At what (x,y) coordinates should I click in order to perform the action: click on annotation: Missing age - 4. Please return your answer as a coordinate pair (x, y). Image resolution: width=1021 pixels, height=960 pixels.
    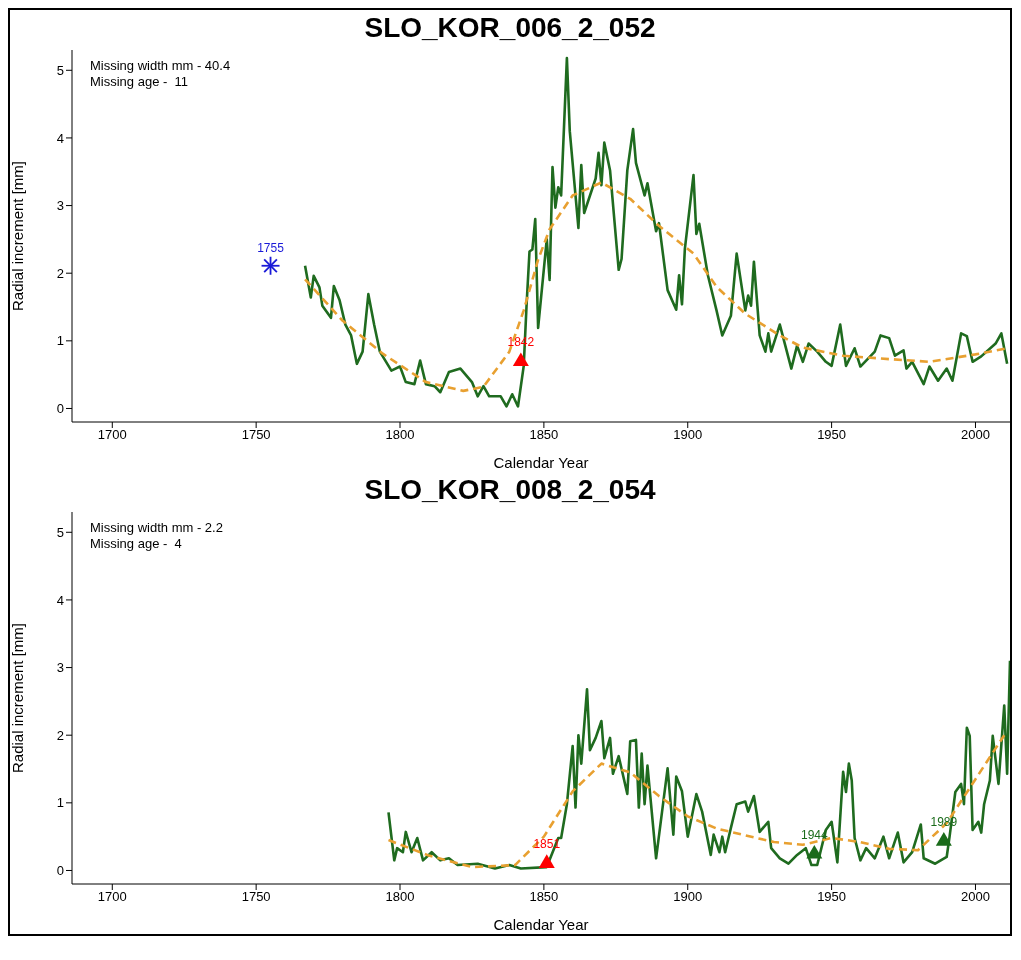
    Looking at the image, I should click on (136, 544).